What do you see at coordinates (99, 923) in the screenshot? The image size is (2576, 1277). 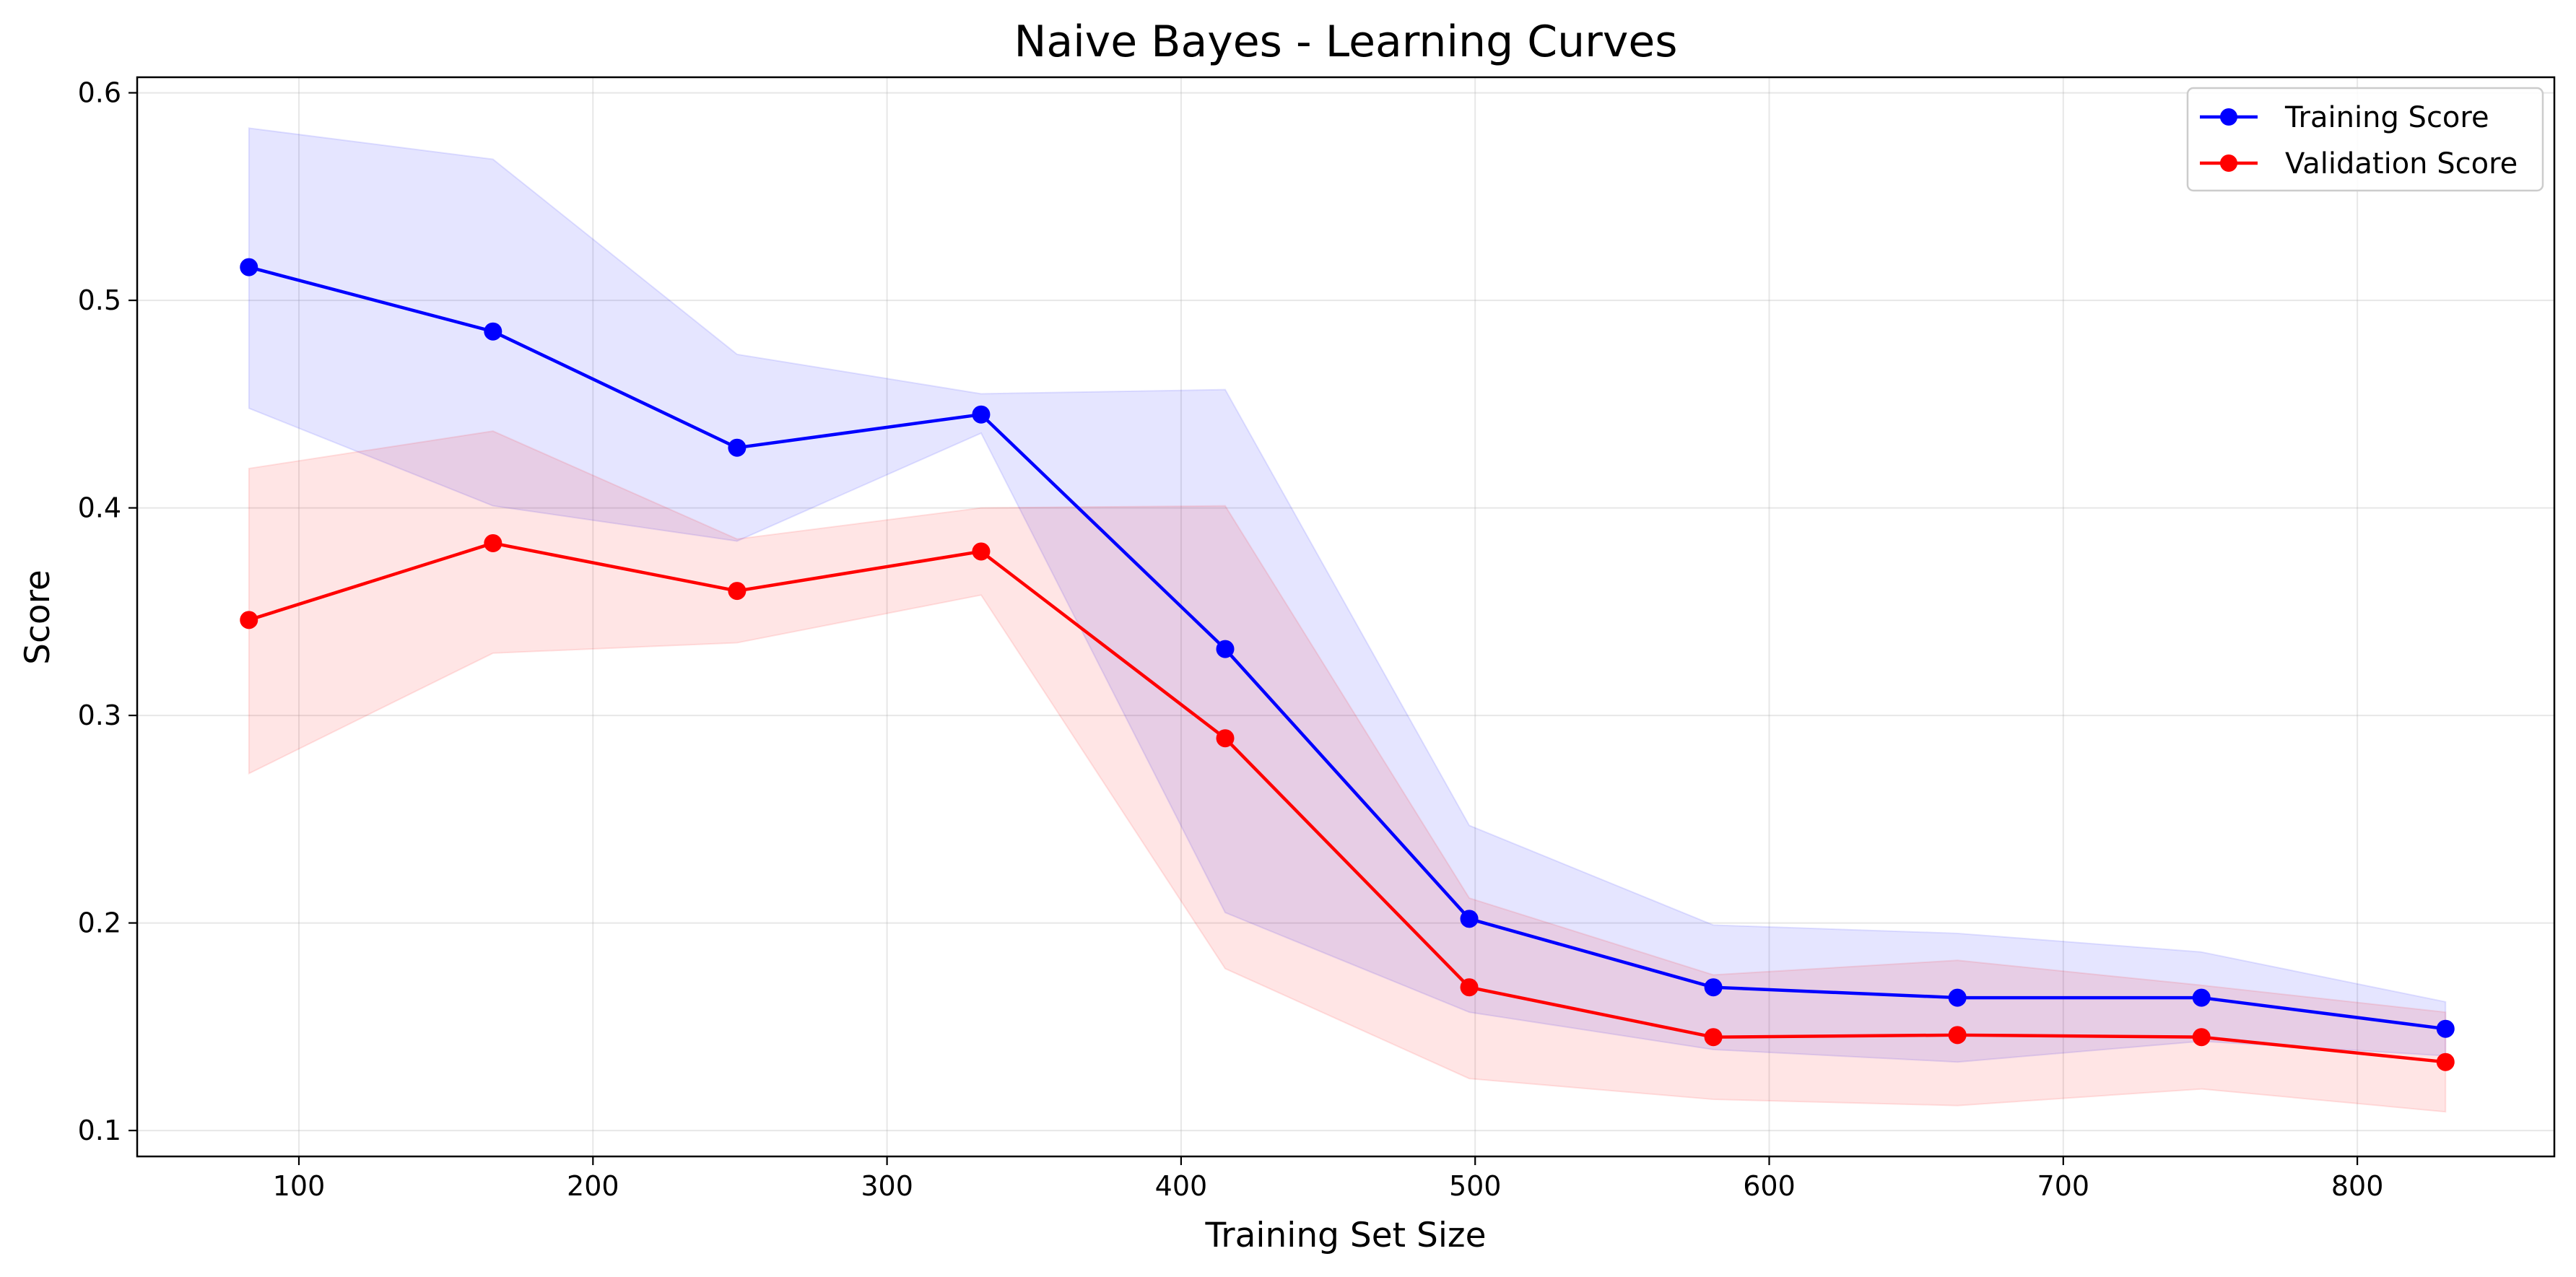 I see `y-tick-label: 0.2` at bounding box center [99, 923].